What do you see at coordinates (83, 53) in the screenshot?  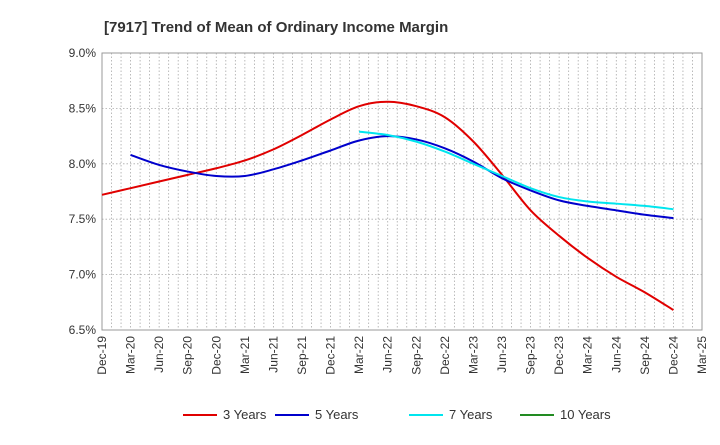 I see `y-tick-label: 9.0%` at bounding box center [83, 53].